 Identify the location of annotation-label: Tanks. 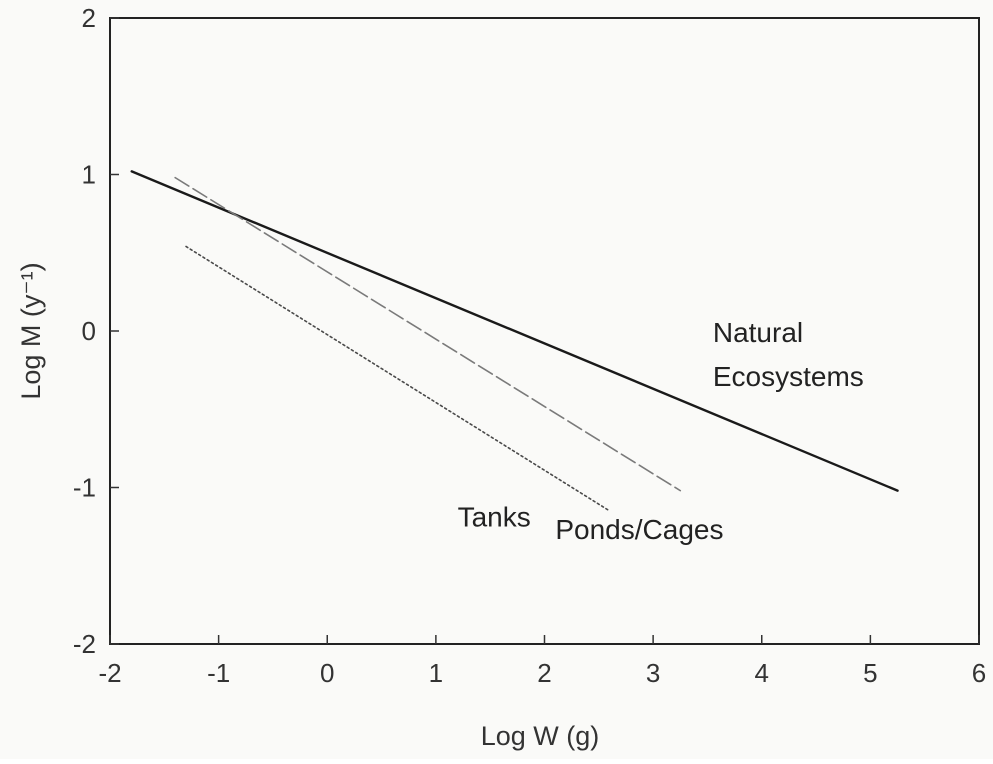
(494, 517).